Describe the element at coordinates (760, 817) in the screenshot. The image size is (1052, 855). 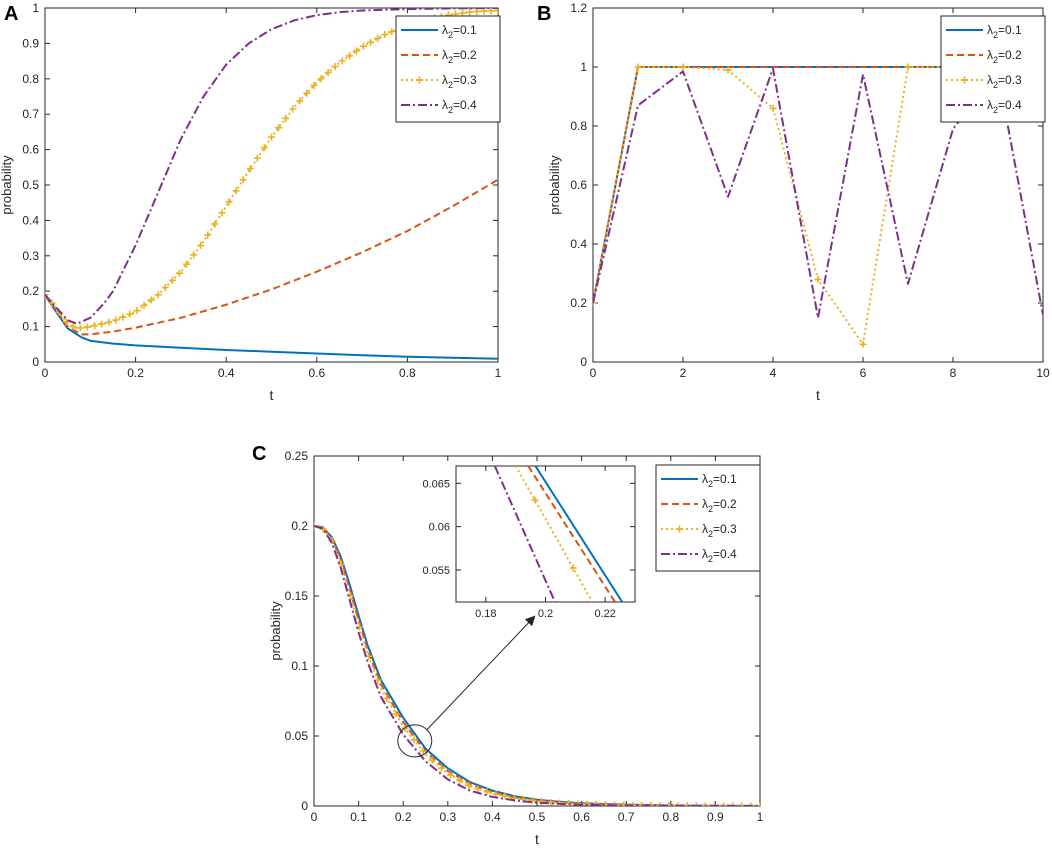
I see `x-tick-label-c: 1` at that location.